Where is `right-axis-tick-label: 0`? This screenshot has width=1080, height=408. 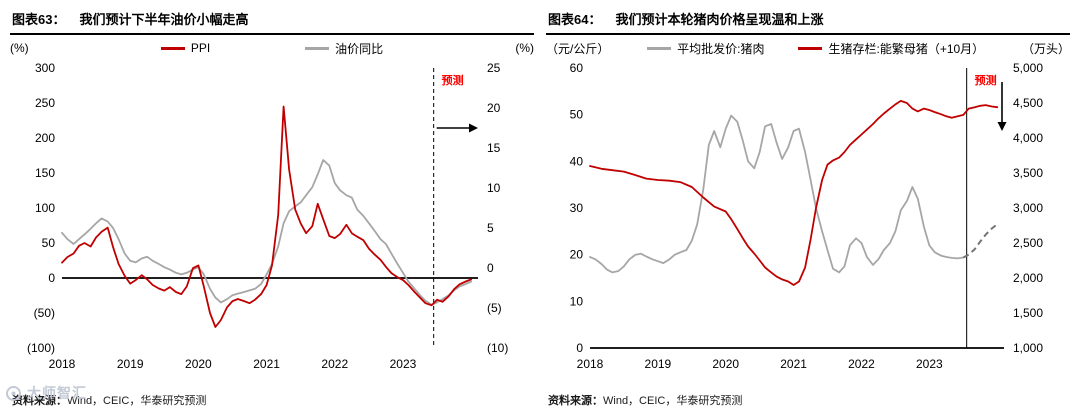
right-axis-tick-label: 0 is located at coordinates (490, 268).